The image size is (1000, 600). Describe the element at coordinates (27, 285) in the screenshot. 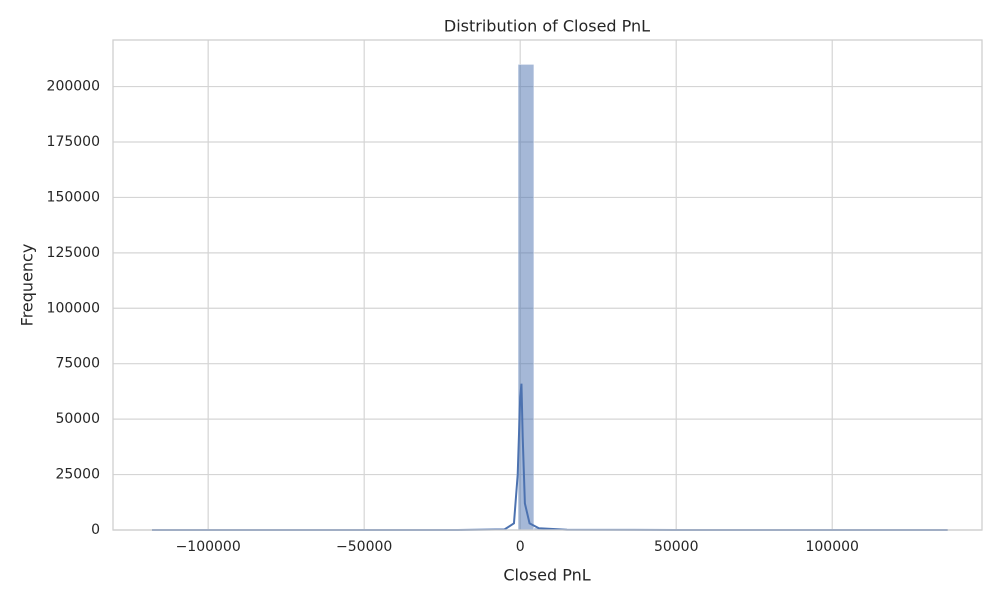

I see `y-axis-label: Frequency` at that location.